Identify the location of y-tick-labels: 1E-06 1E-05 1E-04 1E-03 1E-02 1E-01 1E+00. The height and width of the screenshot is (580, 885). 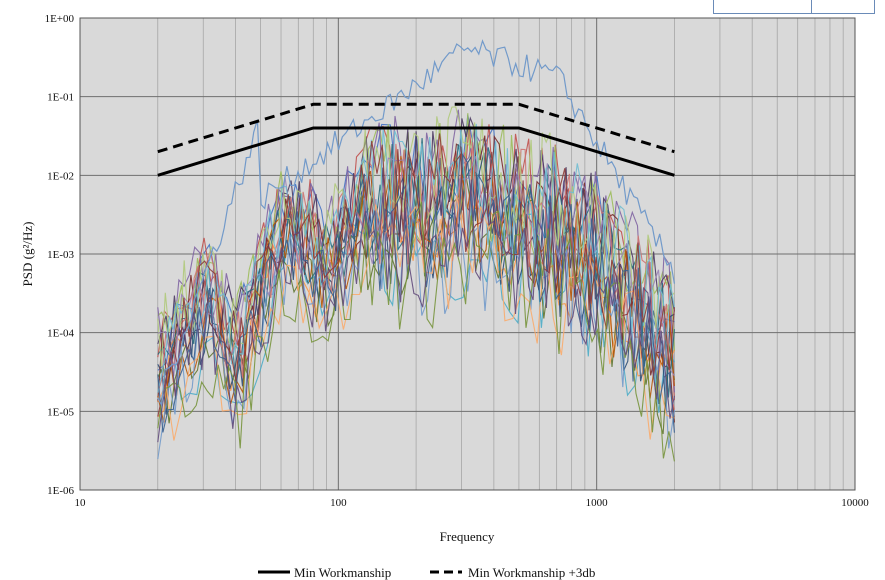
(60, 255).